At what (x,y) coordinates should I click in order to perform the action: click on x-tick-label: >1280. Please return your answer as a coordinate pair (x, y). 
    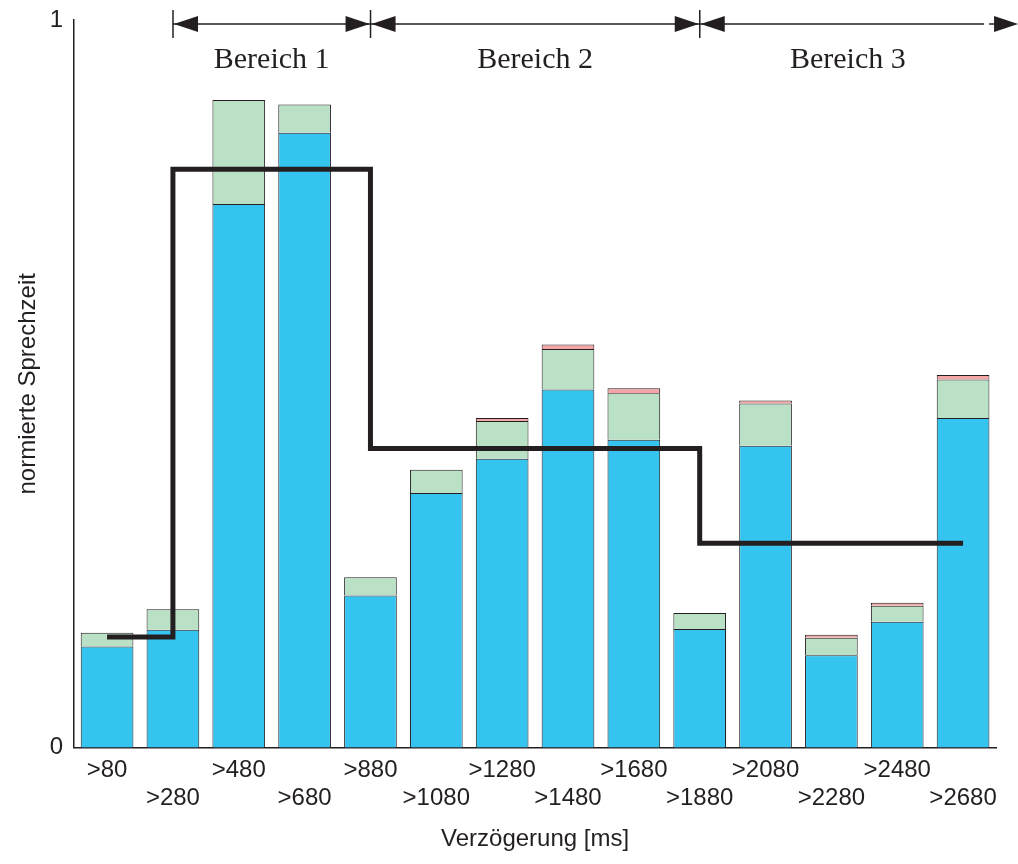
    Looking at the image, I should click on (502, 768).